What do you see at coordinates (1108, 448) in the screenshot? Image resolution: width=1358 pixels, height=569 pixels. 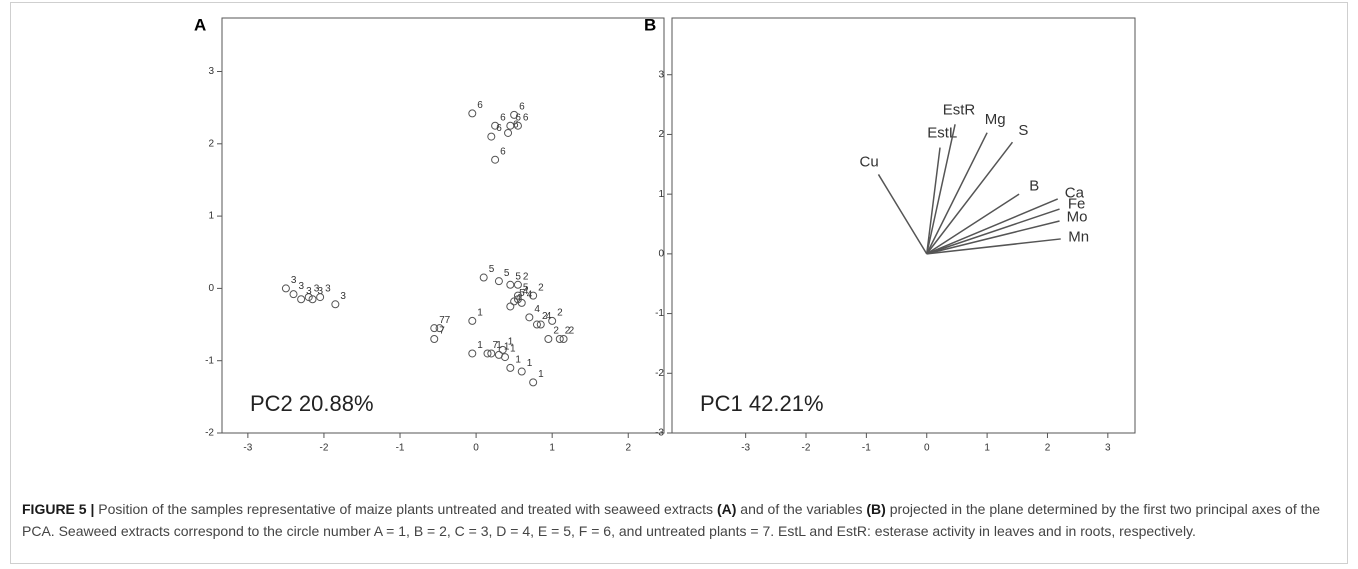 I see `x-tick-label: 3` at bounding box center [1108, 448].